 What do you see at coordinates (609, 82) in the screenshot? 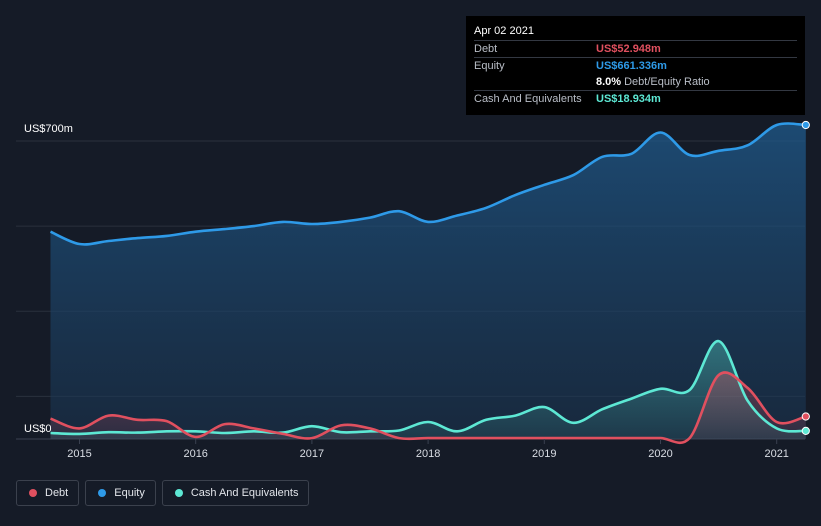
I see `tooltip-ratio-value: 8.0%` at bounding box center [609, 82].